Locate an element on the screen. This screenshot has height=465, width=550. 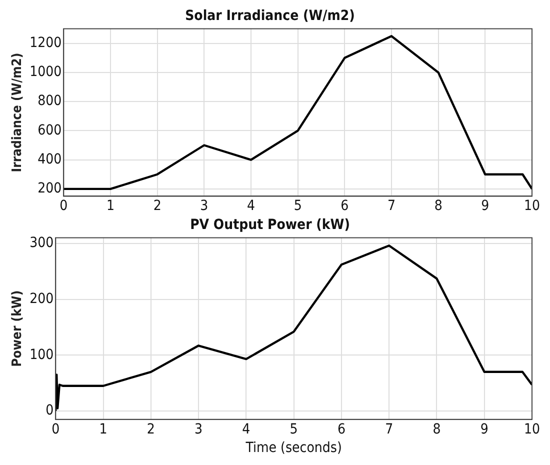
y-axis-title: Power (kW) is located at coordinates (18, 328).